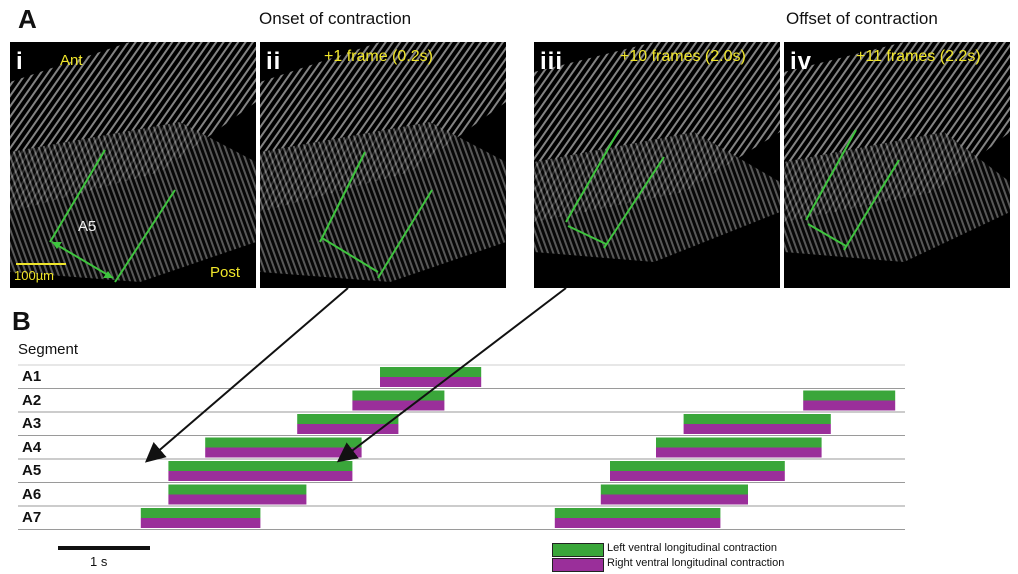  What do you see at coordinates (862, 18) in the screenshot?
I see `offset-title: Offset of contraction` at bounding box center [862, 18].